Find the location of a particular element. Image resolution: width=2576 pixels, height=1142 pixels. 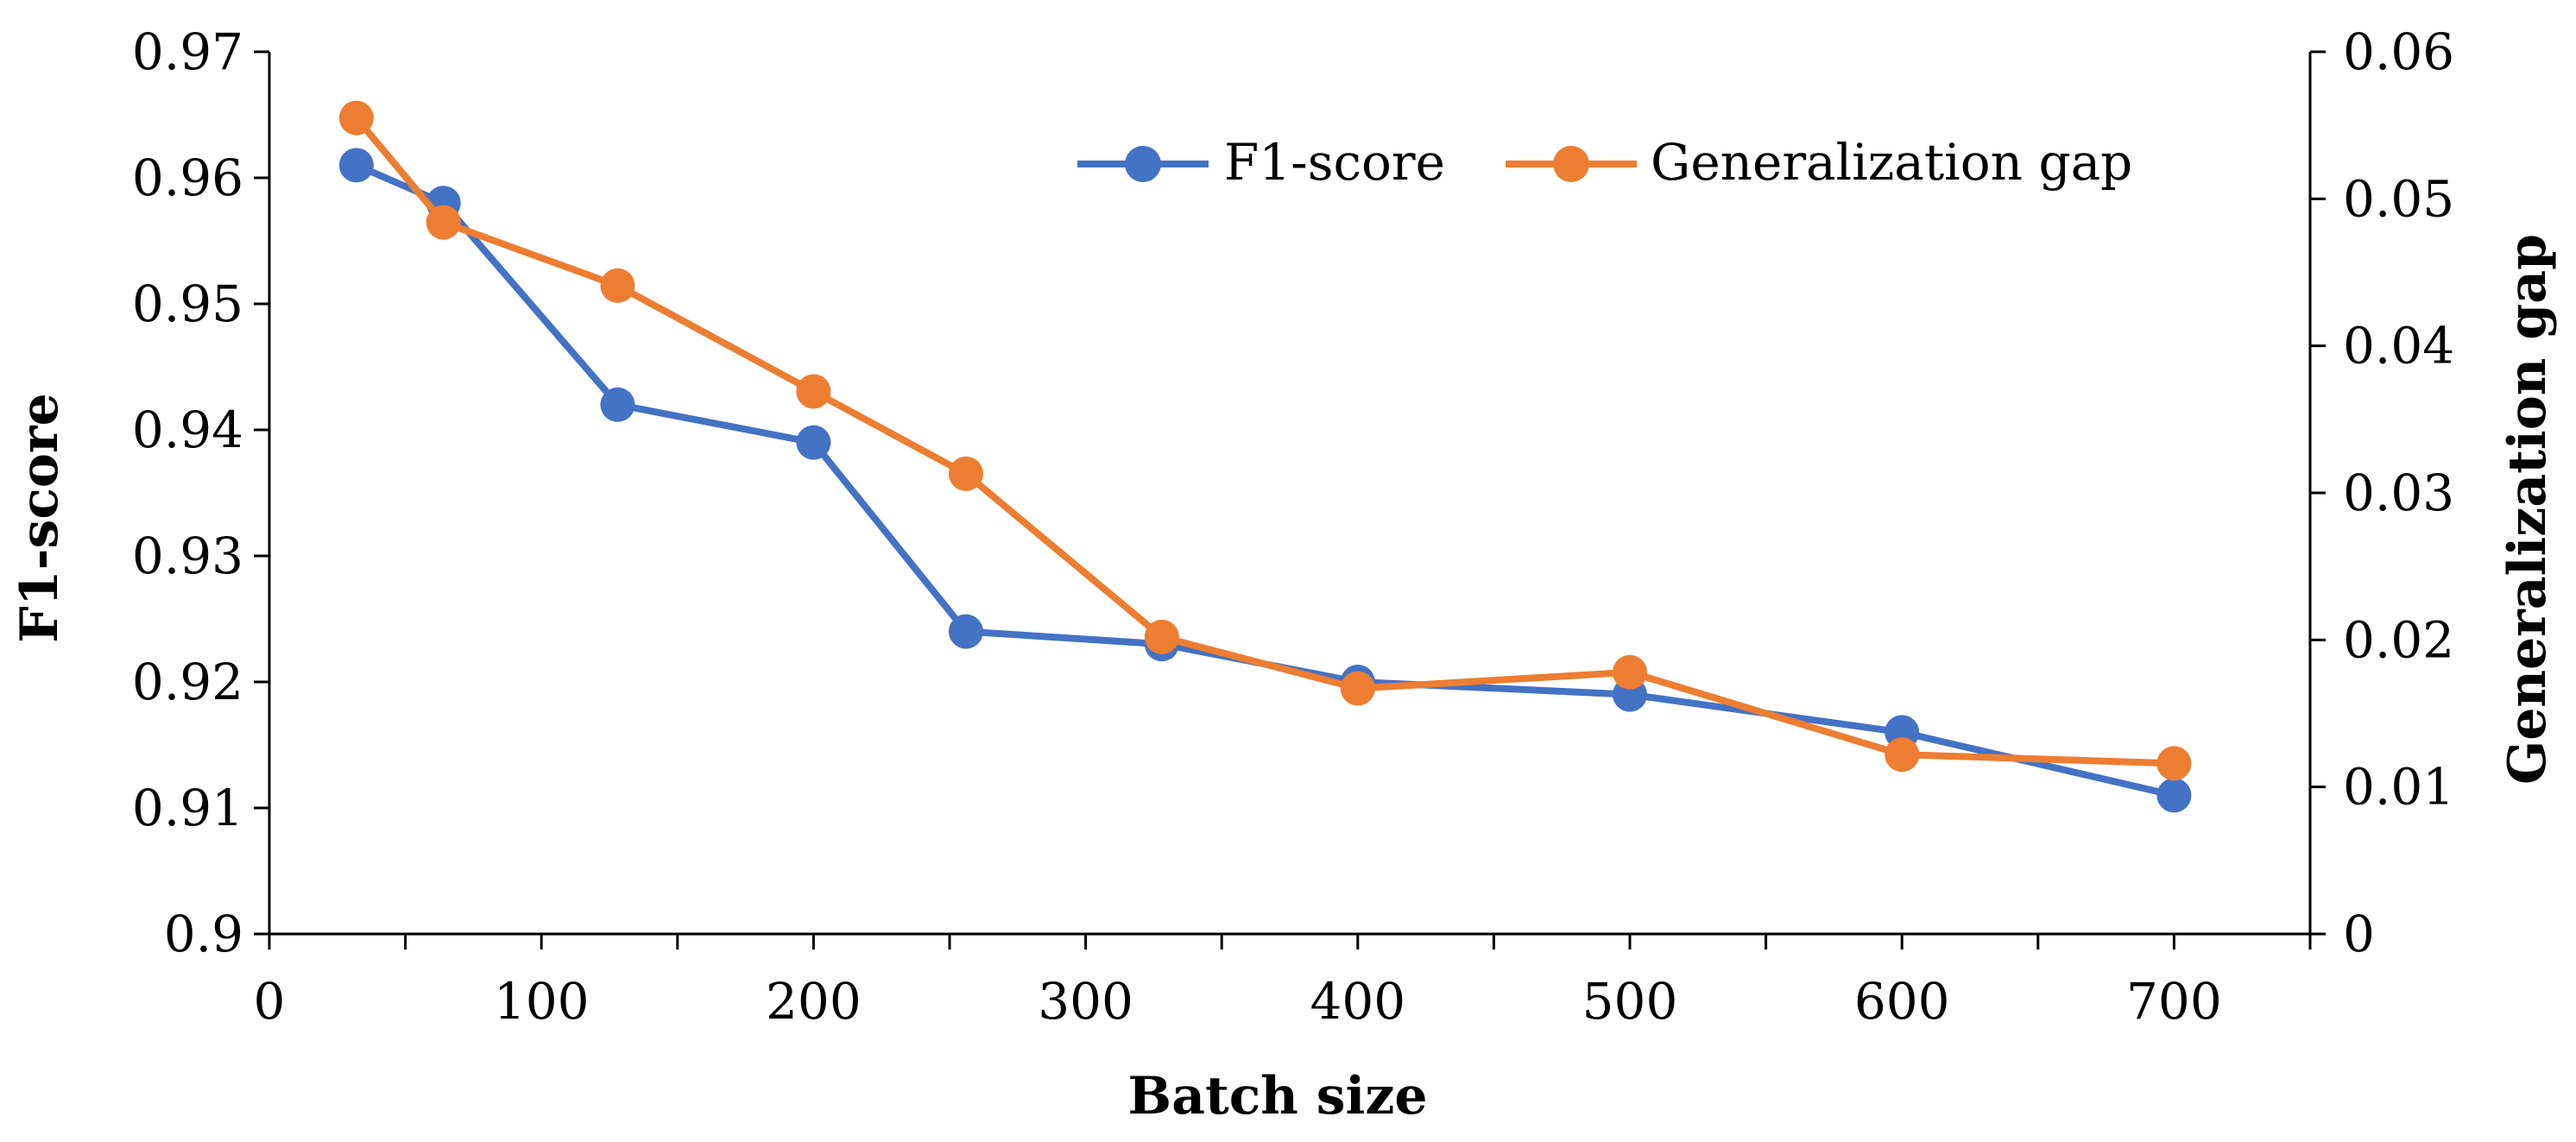

left-axis-tick-label: 0.95 is located at coordinates (187, 303).